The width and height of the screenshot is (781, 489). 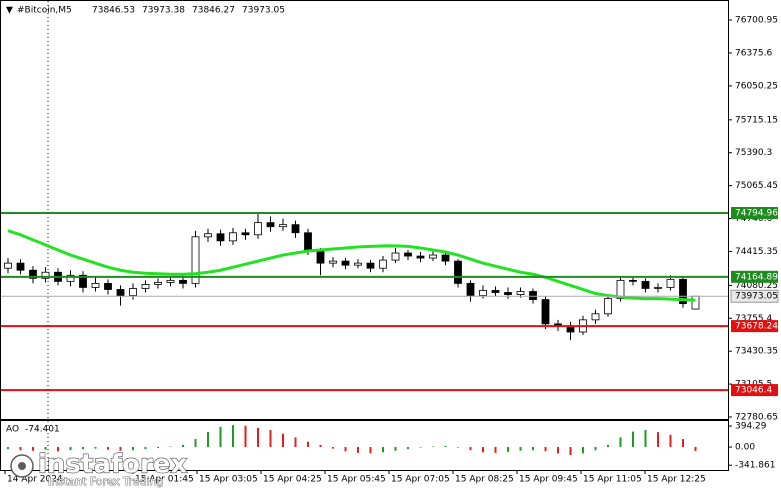 What do you see at coordinates (745, 448) in the screenshot?
I see `y-tick-label: 0.00` at bounding box center [745, 448].